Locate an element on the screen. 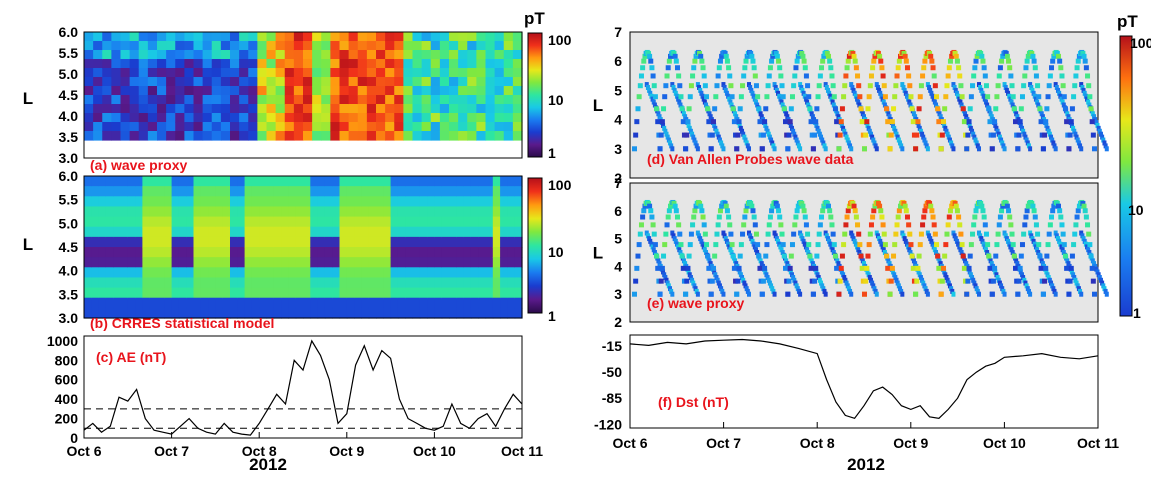 This screenshot has width=1151, height=485. left-year-label: 2012 is located at coordinates (268, 464).